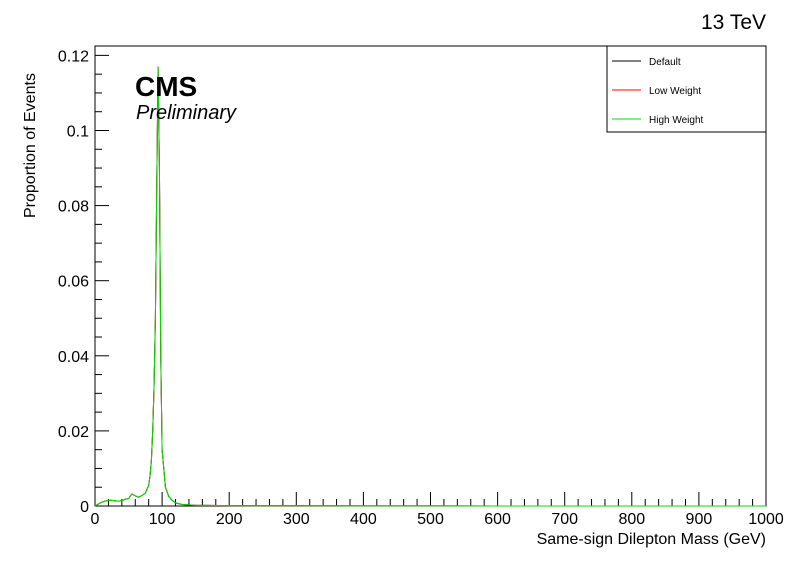 Image resolution: width=798 pixels, height=576 pixels. Describe the element at coordinates (95, 519) in the screenshot. I see `x-tick-label: 0` at that location.